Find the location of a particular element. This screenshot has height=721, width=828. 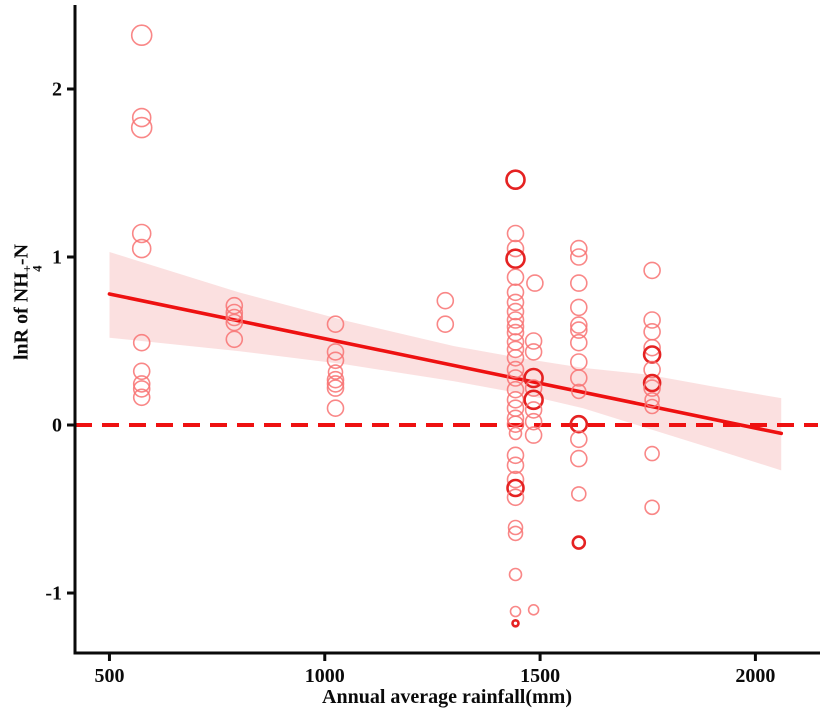

x-tick-label: 2000 is located at coordinates (755, 676).